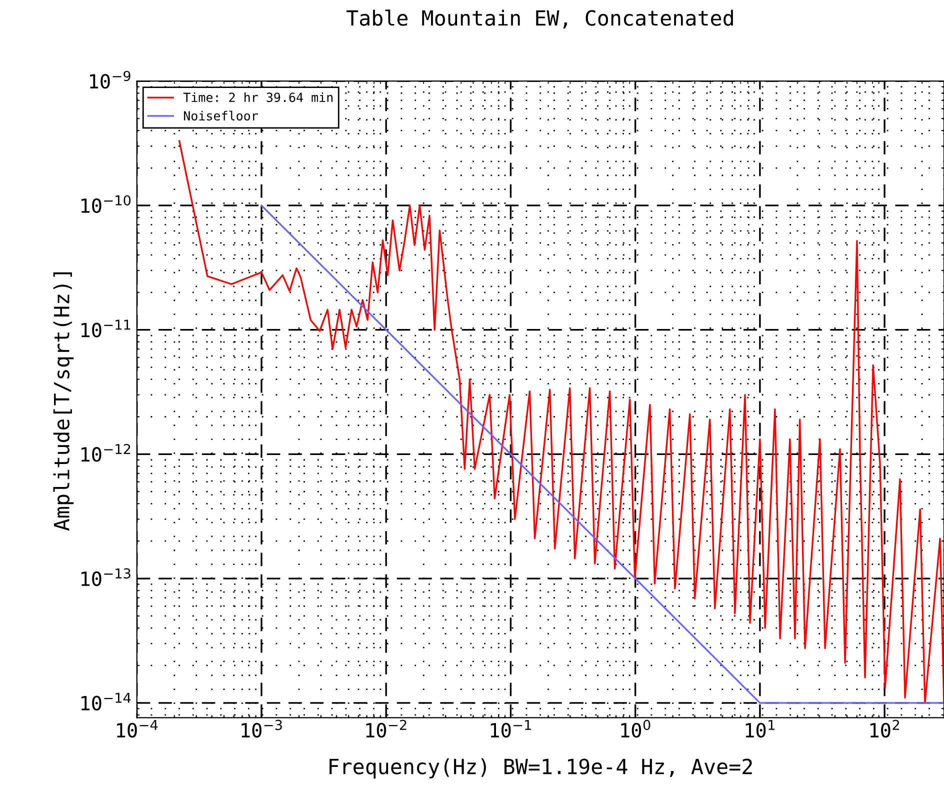  Describe the element at coordinates (635, 729) in the screenshot. I see `x-tick-label: 10$^{0}$` at that location.